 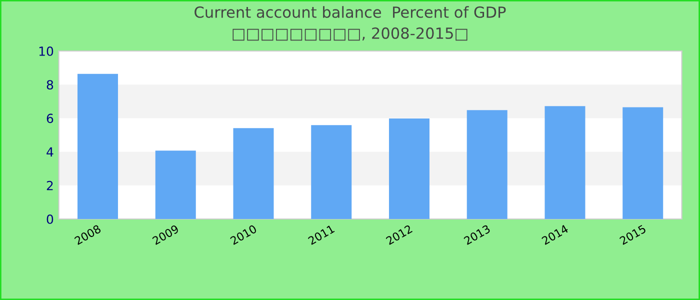 What do you see at coordinates (350, 34) in the screenshot?
I see `chart-subtitle: □□□□□□□□□, 2008-2015□` at bounding box center [350, 34].